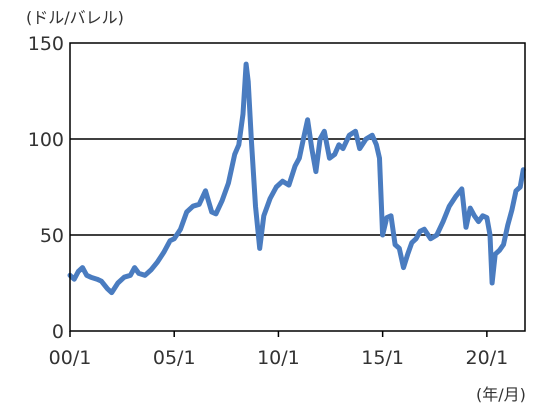 This screenshot has height=410, width=550. What do you see at coordinates (52, 236) in the screenshot?
I see `y-tick-label: 50` at bounding box center [52, 236].